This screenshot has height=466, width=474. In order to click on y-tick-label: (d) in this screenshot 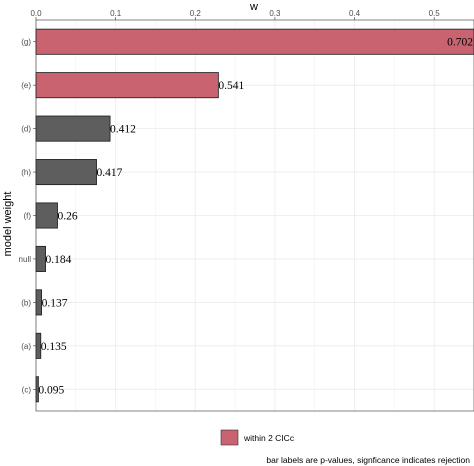, I will do `click(26, 129)`.